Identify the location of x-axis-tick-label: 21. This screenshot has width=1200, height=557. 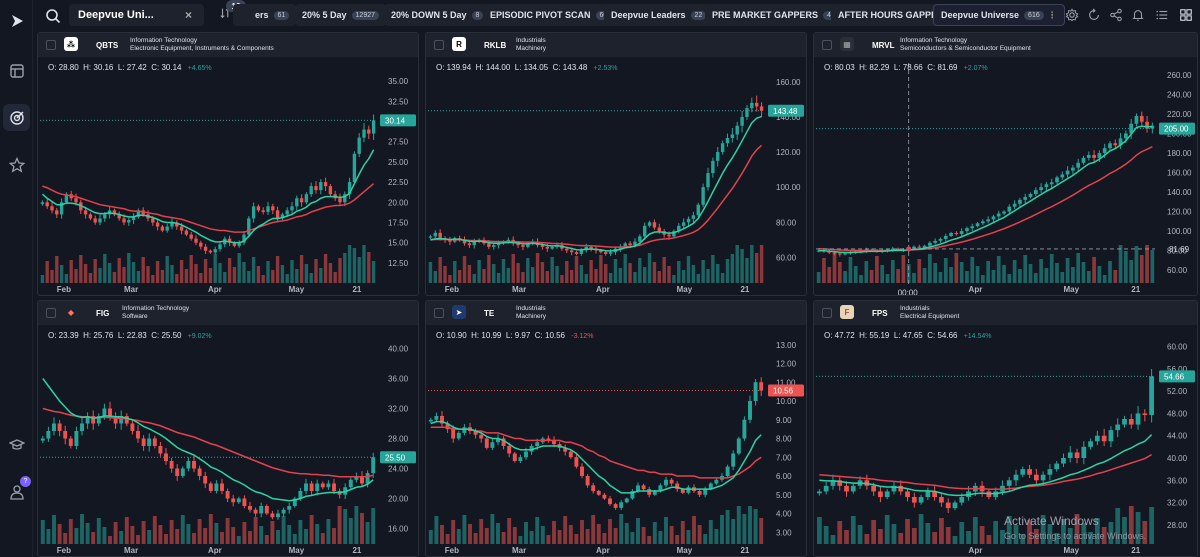
(1135, 550).